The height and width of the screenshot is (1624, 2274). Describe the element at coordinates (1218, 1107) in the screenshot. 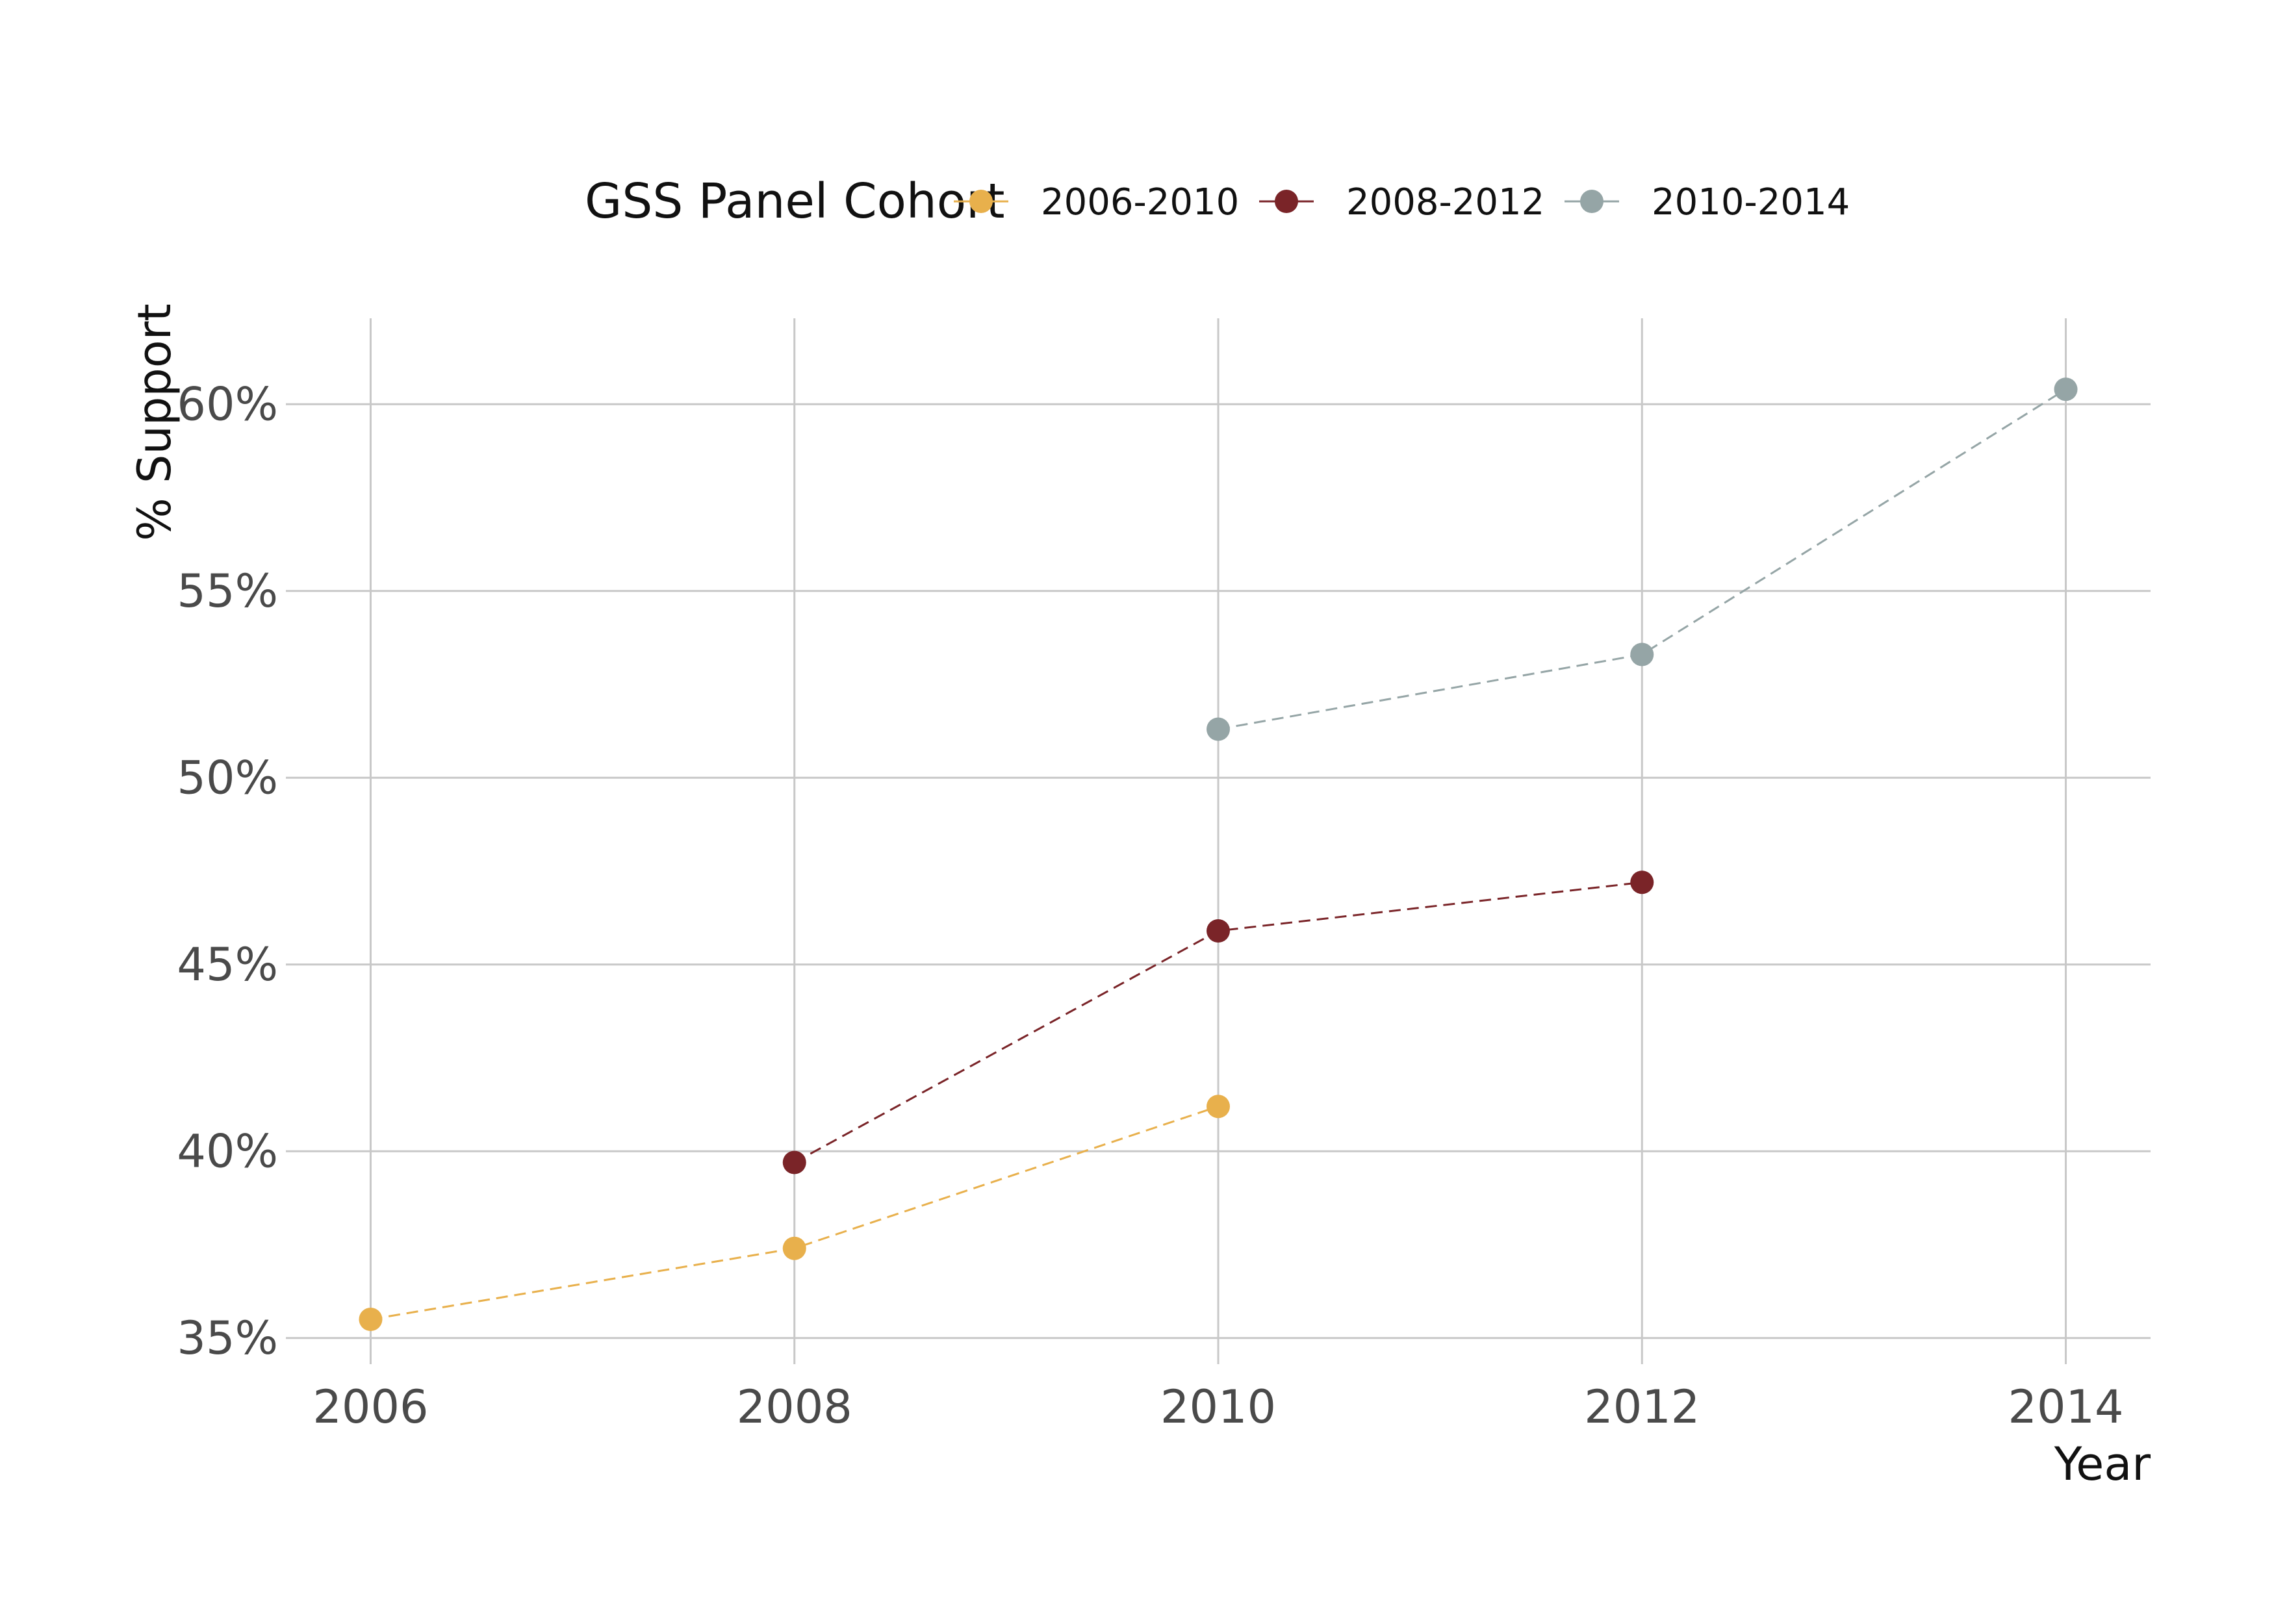

I see `data-point-2006-2010-2010` at that location.